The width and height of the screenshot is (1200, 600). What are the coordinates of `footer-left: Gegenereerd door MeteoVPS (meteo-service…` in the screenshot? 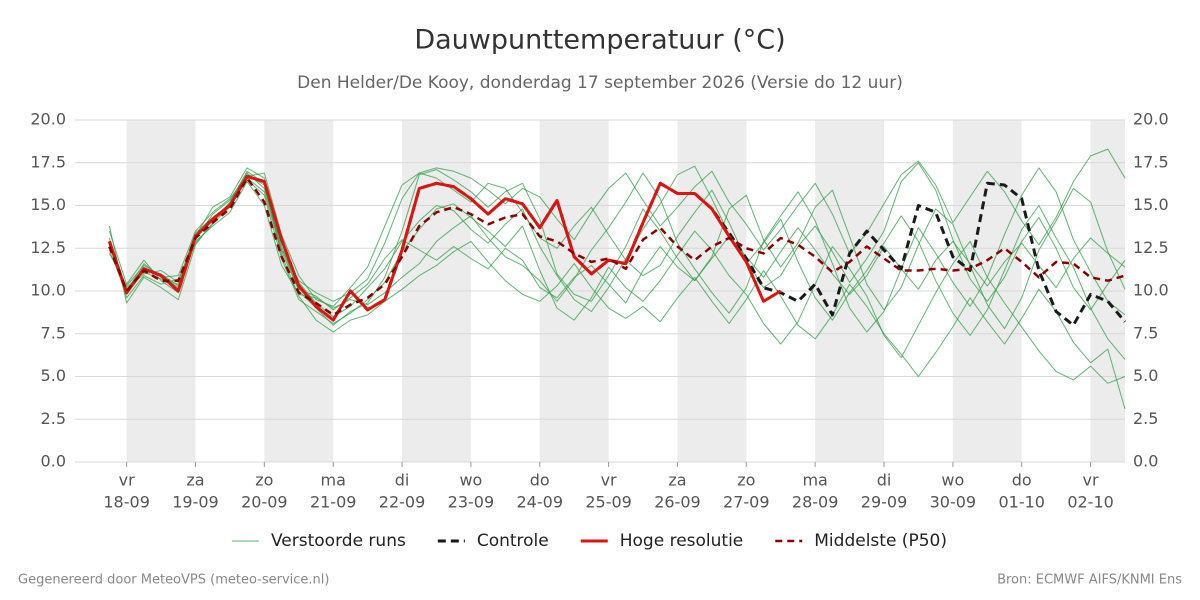 It's located at (173, 580).